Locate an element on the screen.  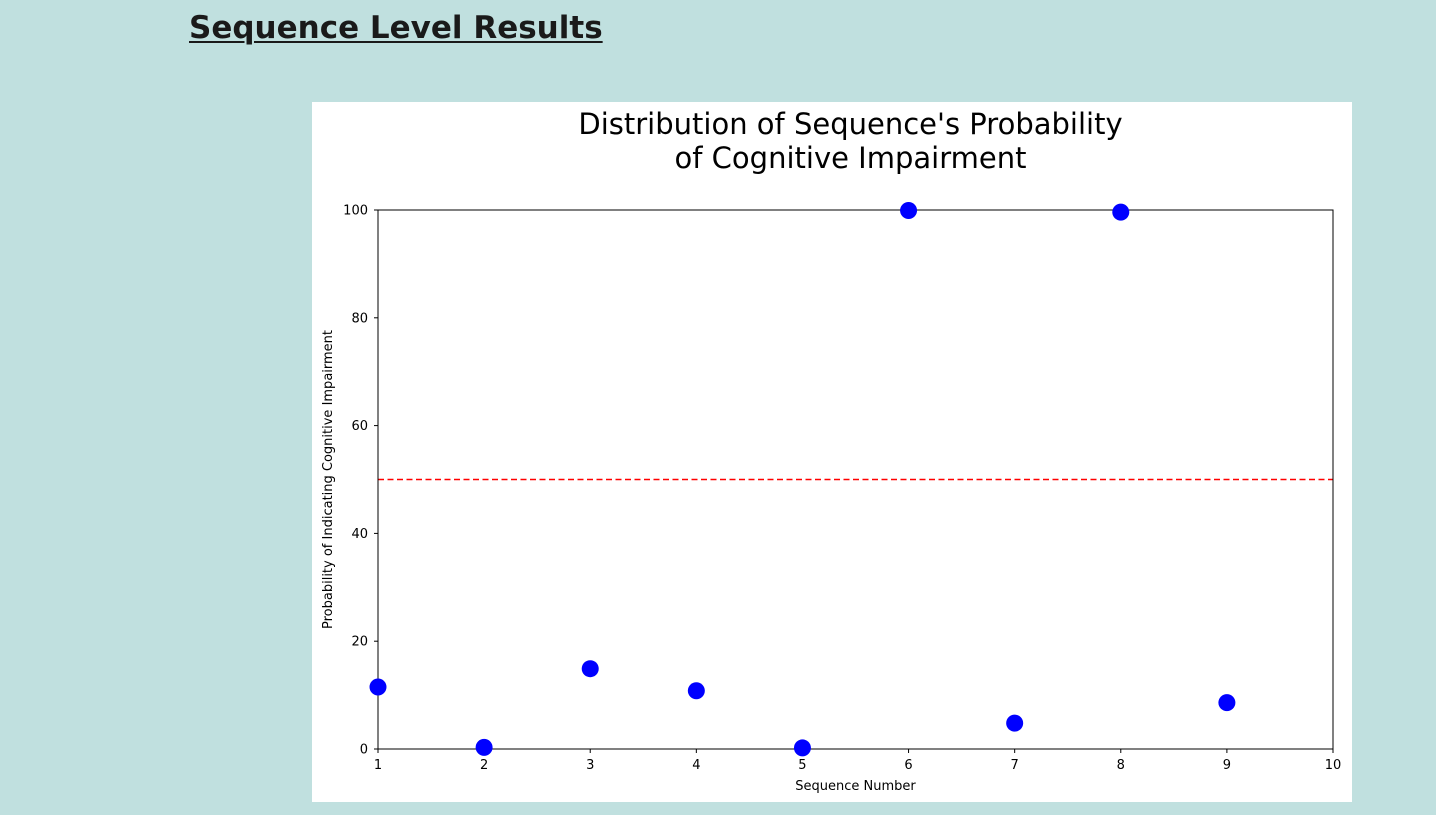
x-tick-label: 5 is located at coordinates (802, 765).